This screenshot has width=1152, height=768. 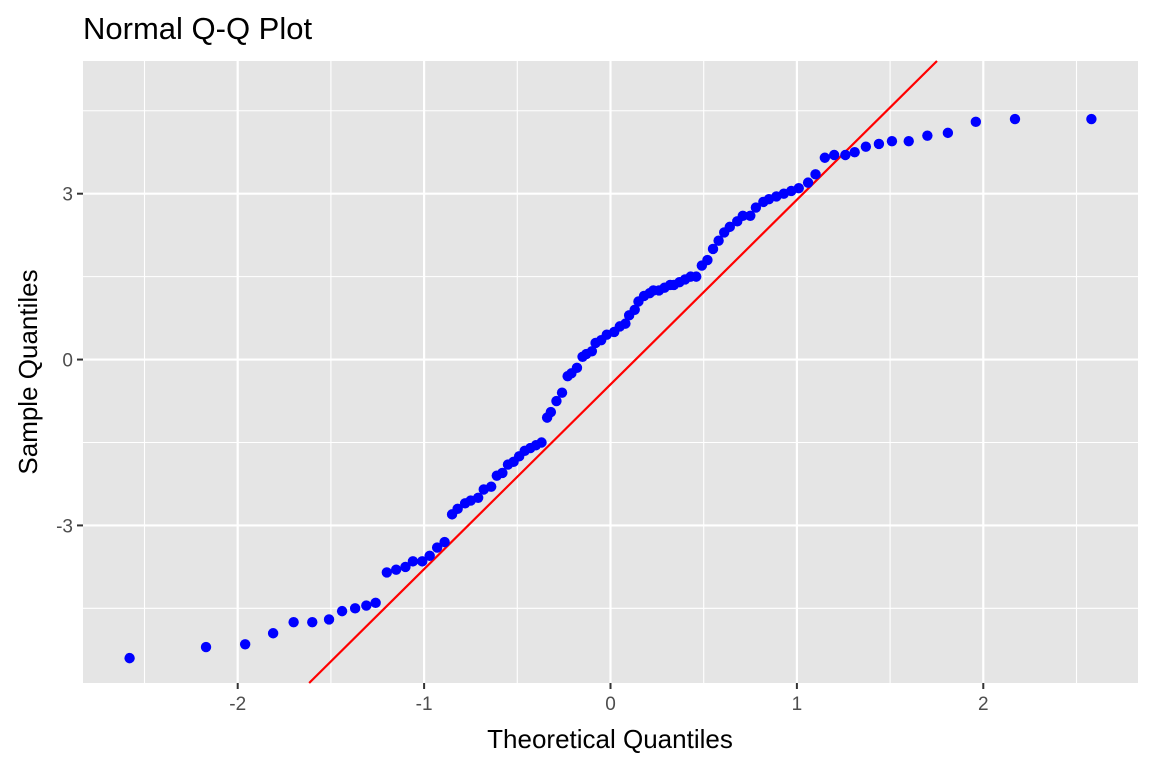 What do you see at coordinates (64, 526) in the screenshot?
I see `y-tick-label: -3` at bounding box center [64, 526].